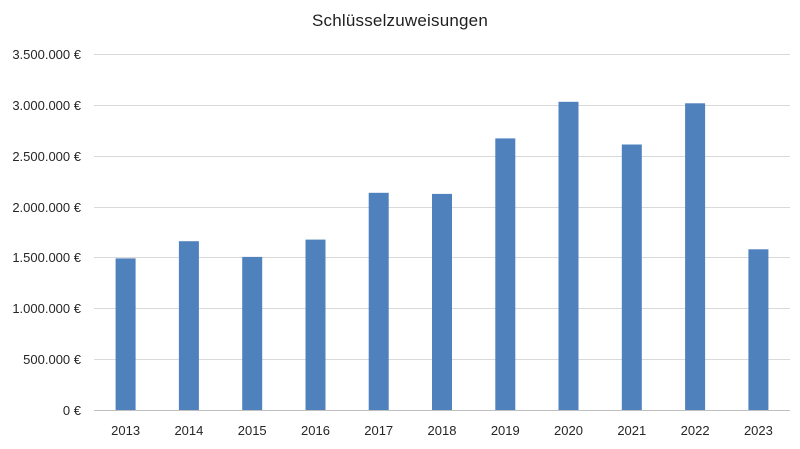 This screenshot has height=449, width=800. Describe the element at coordinates (46, 308) in the screenshot. I see `y-tick-label: 1.000.000 €` at that location.